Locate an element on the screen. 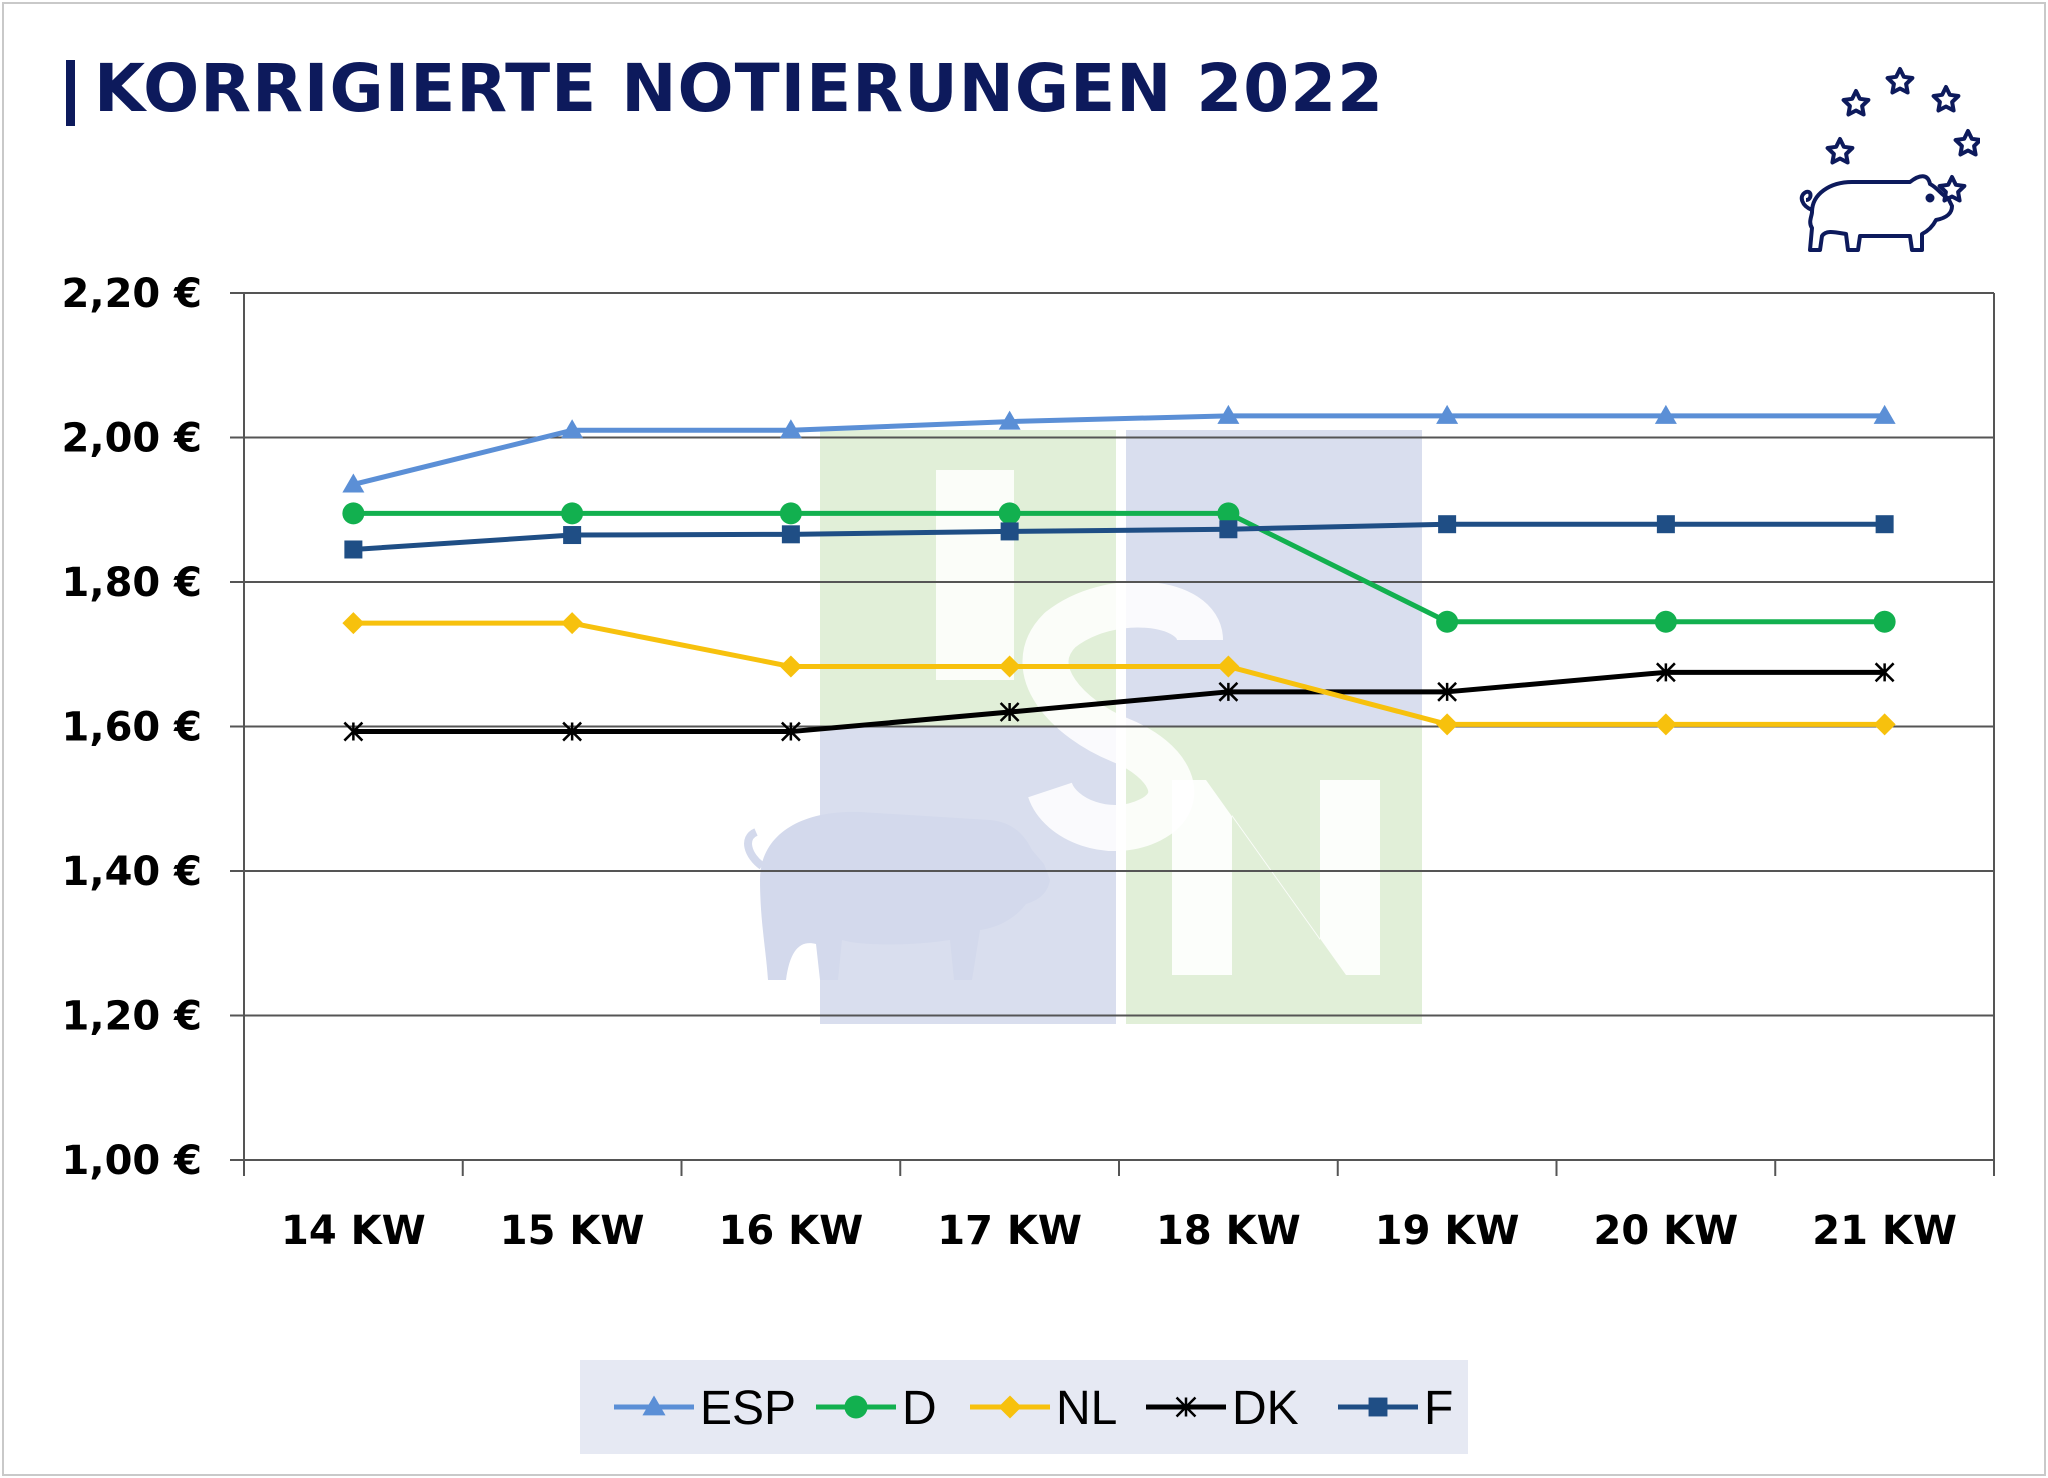 This screenshot has width=2048, height=1478. series-d is located at coordinates (1119, 567).